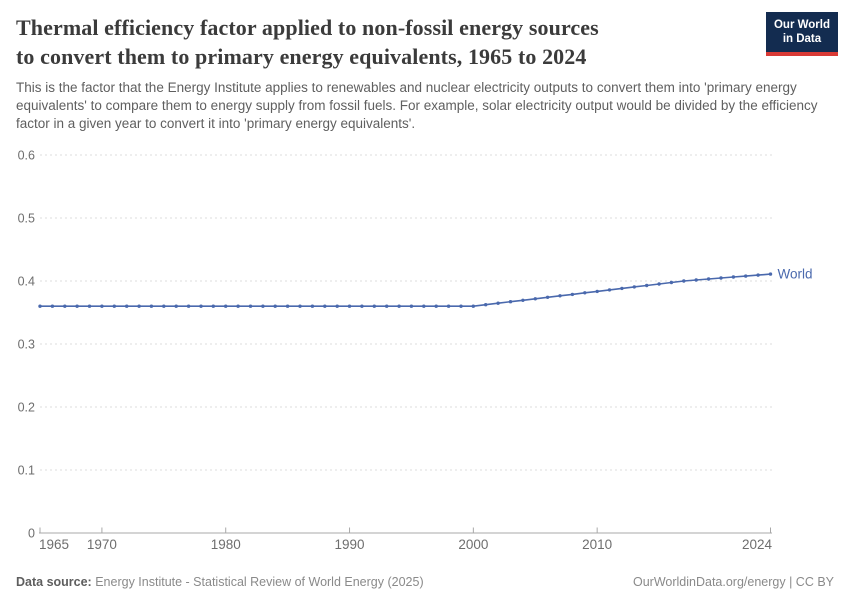 This screenshot has height=600, width=850. Describe the element at coordinates (350, 544) in the screenshot. I see `x-tick-label: 1990` at that location.